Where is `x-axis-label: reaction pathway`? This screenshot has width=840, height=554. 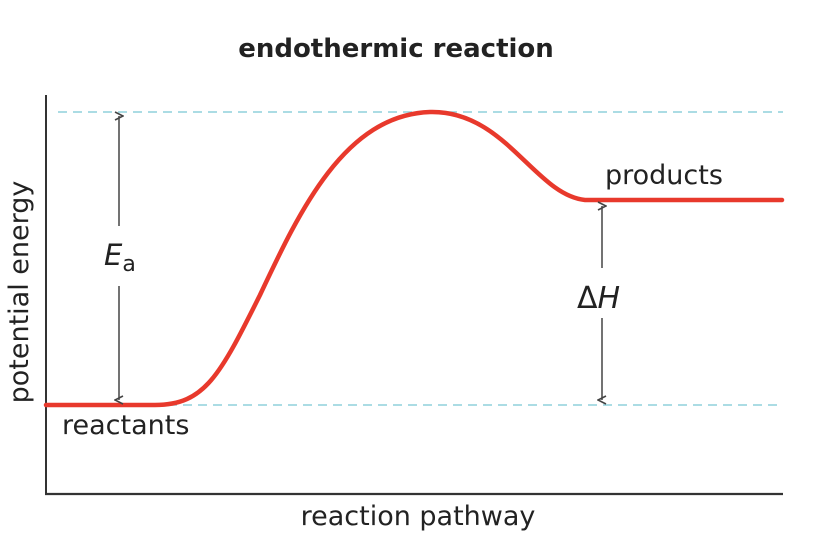
x-axis-label: reaction pathway is located at coordinates (418, 516).